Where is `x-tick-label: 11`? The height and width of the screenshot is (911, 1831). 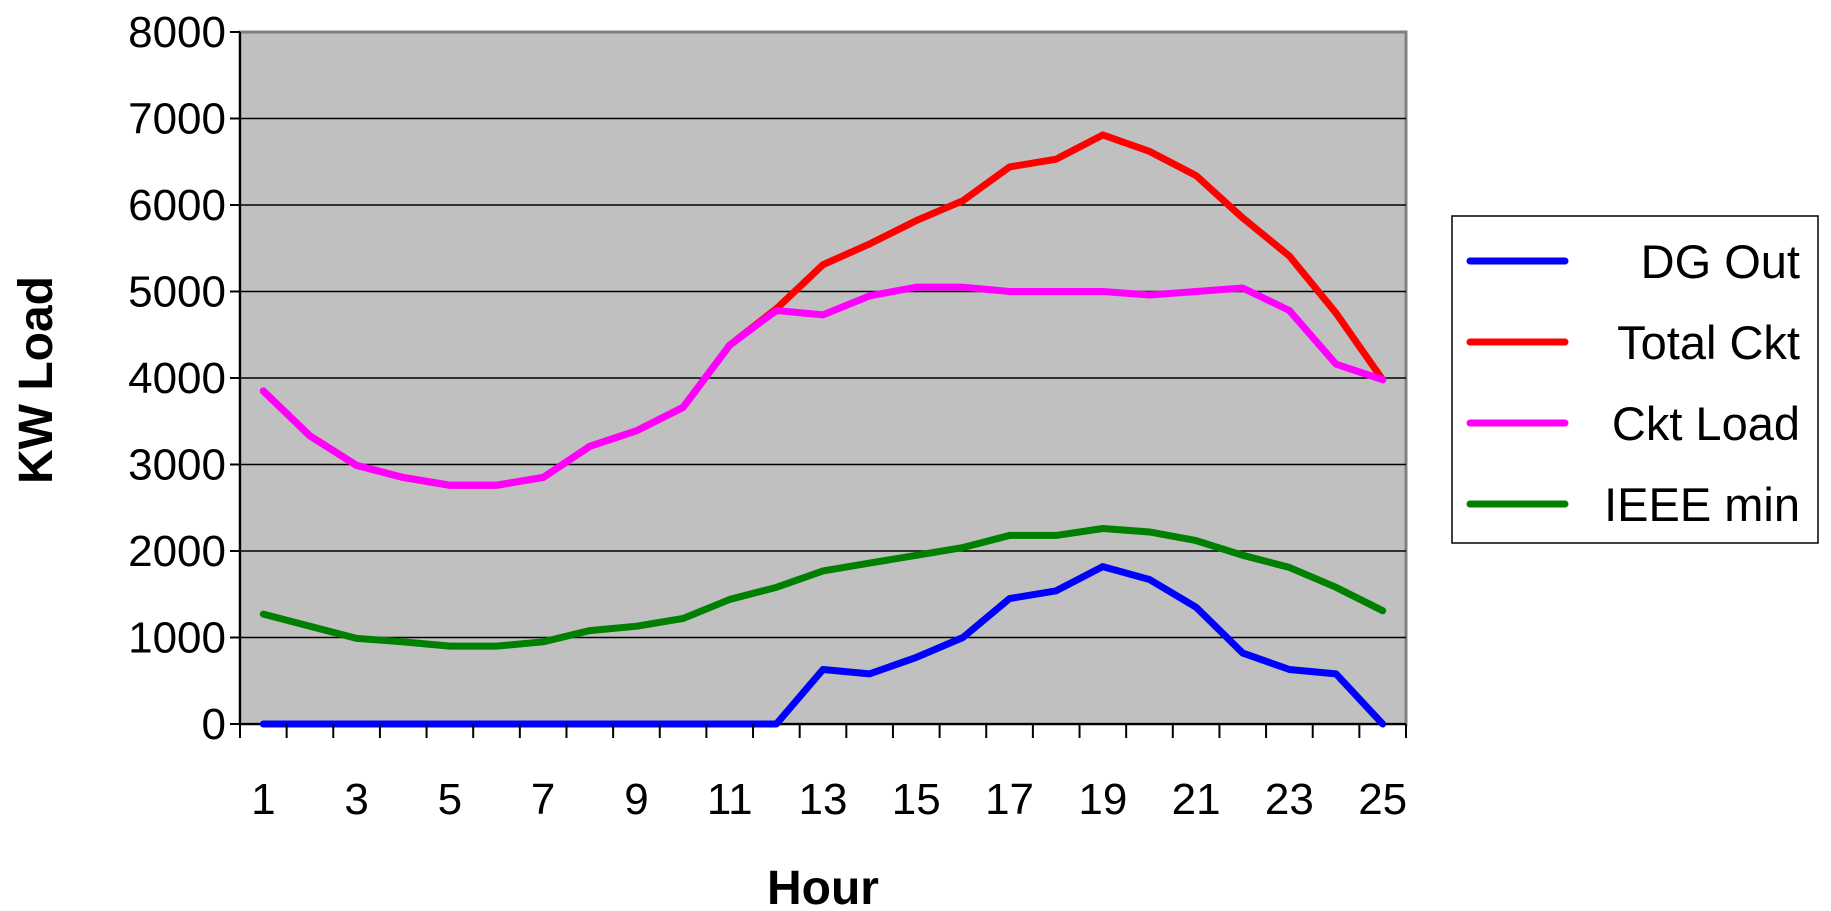
x-tick-label: 11 is located at coordinates (730, 799).